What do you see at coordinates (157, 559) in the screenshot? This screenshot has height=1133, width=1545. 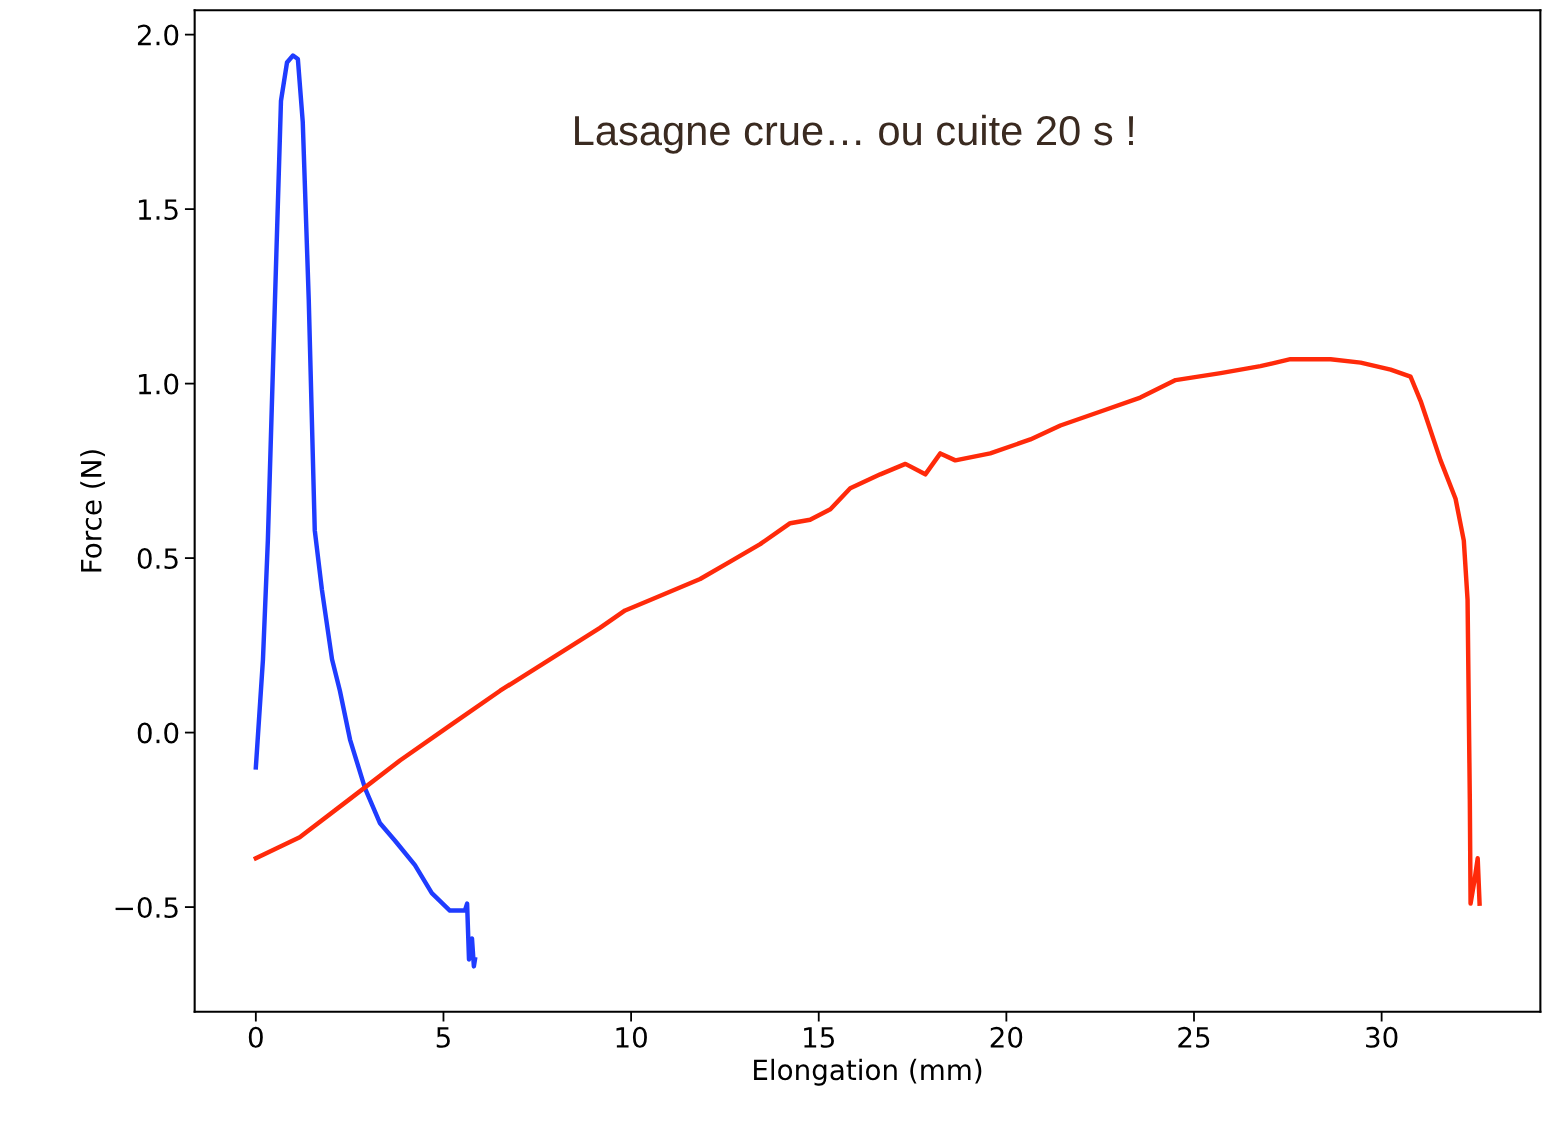 I see `y-tick-label: 0.5` at bounding box center [157, 559].